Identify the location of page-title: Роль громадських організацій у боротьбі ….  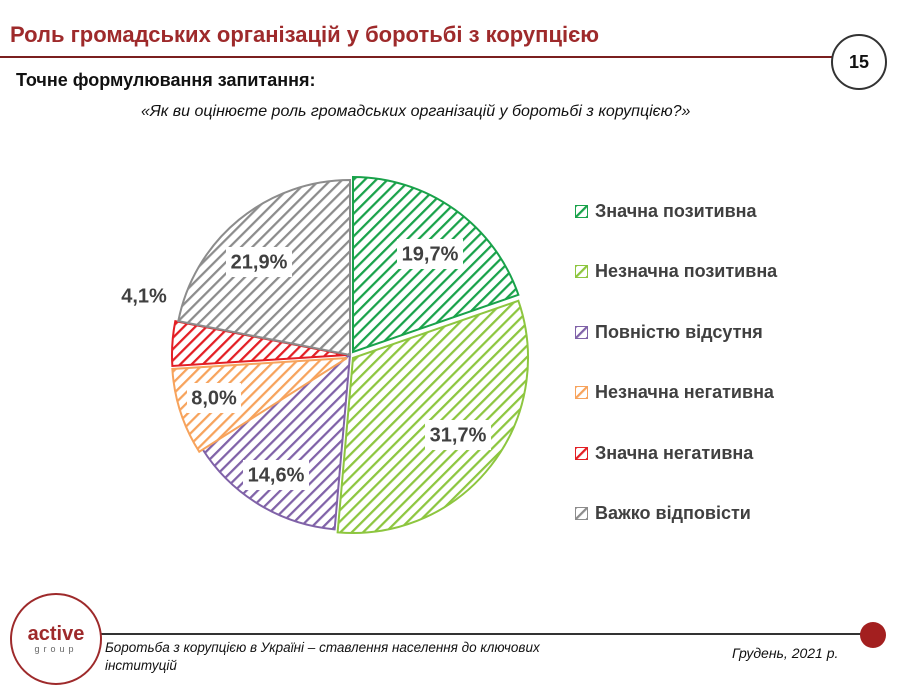
(305, 34).